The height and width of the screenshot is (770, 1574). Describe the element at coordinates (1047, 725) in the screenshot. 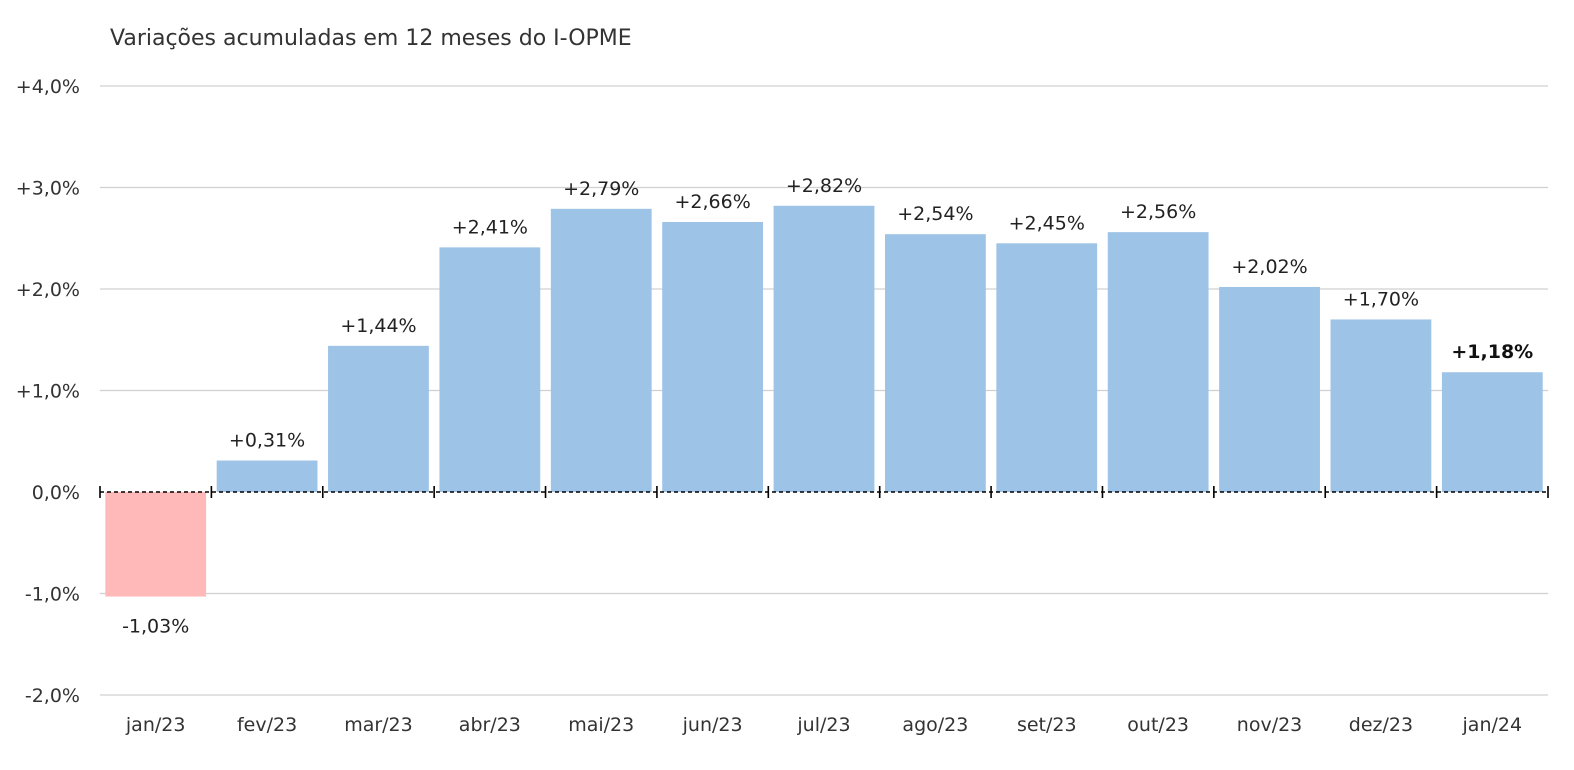

I see `x-tick-label: set/23` at that location.